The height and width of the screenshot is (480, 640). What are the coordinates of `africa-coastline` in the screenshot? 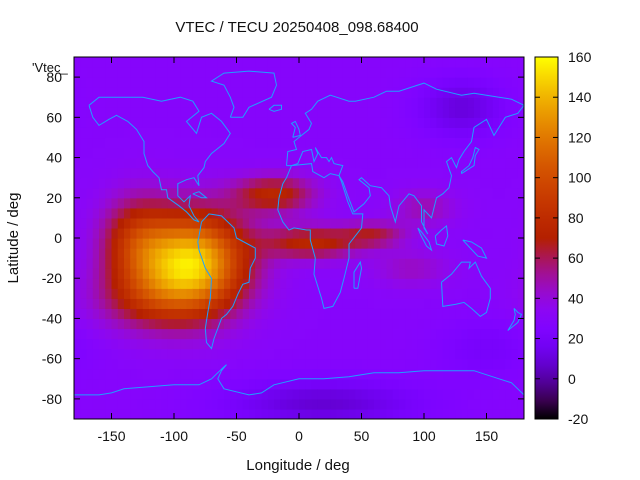 It's located at (320, 236).